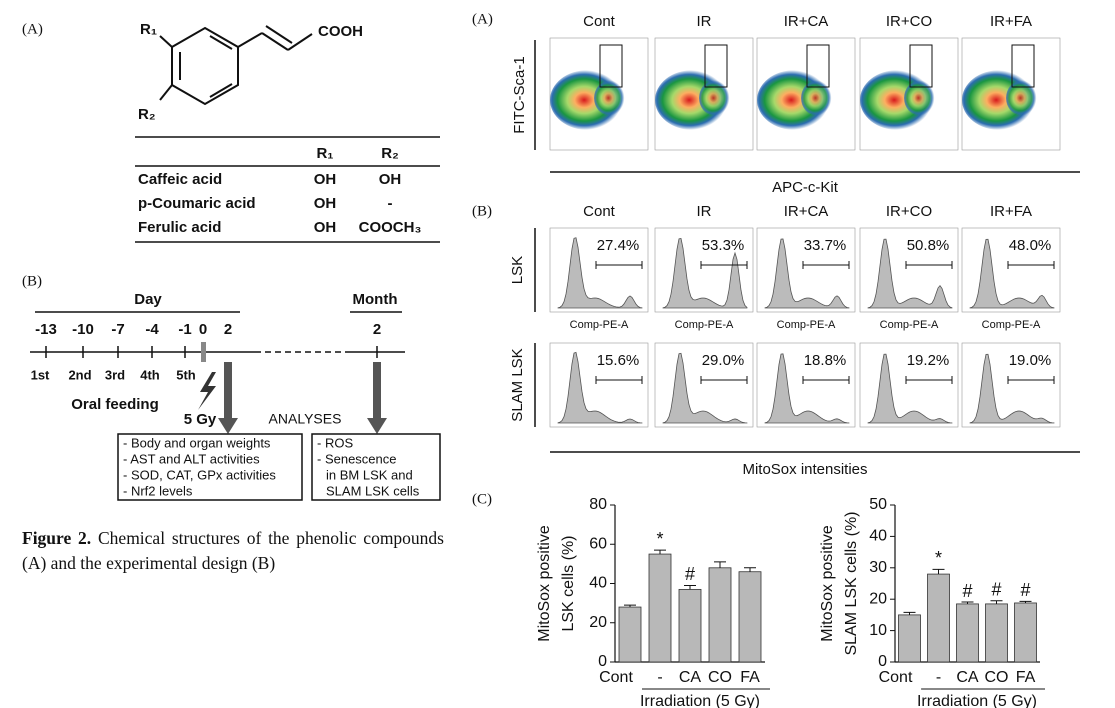 The height and width of the screenshot is (708, 1115). What do you see at coordinates (147, 114) in the screenshot?
I see `r2: R₂` at bounding box center [147, 114].